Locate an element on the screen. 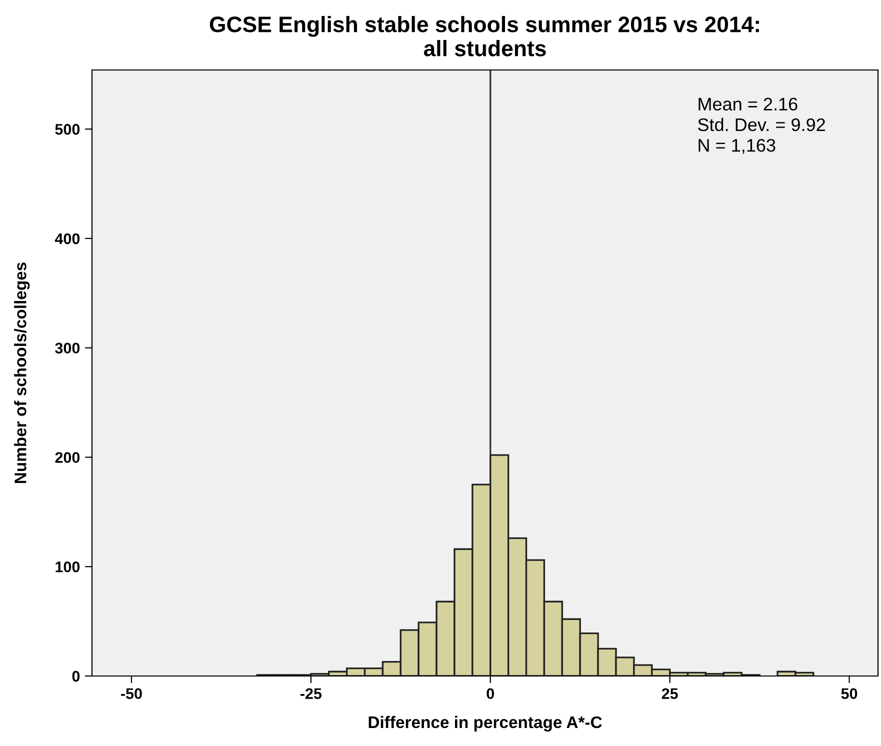 The height and width of the screenshot is (746, 881). x-tick-label: -50 is located at coordinates (131, 694).